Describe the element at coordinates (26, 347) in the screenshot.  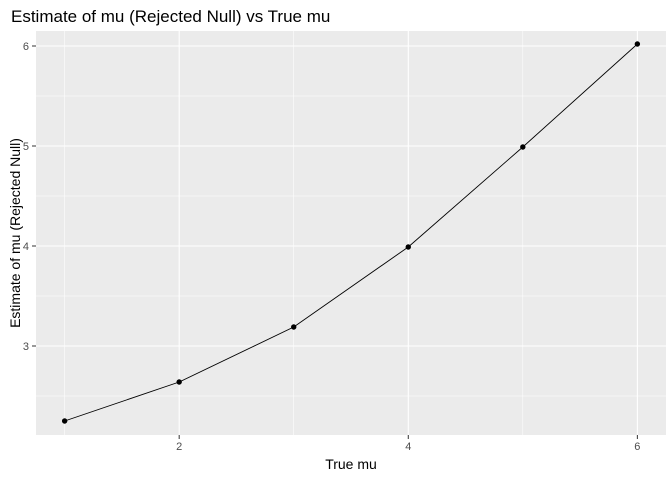
I see `y-tick-label: 3` at that location.